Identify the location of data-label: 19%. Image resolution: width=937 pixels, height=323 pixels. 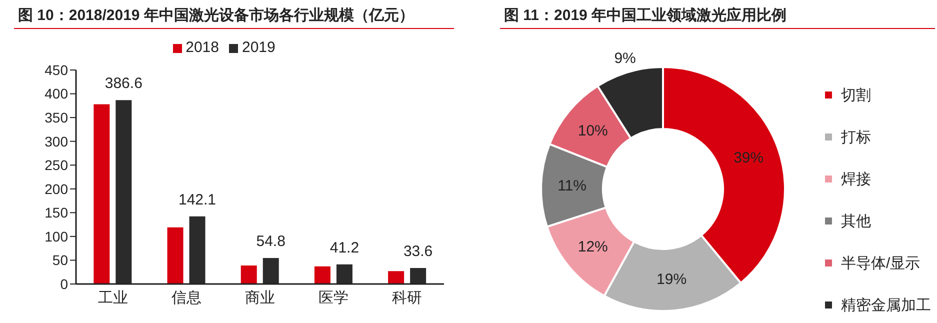
(671, 279).